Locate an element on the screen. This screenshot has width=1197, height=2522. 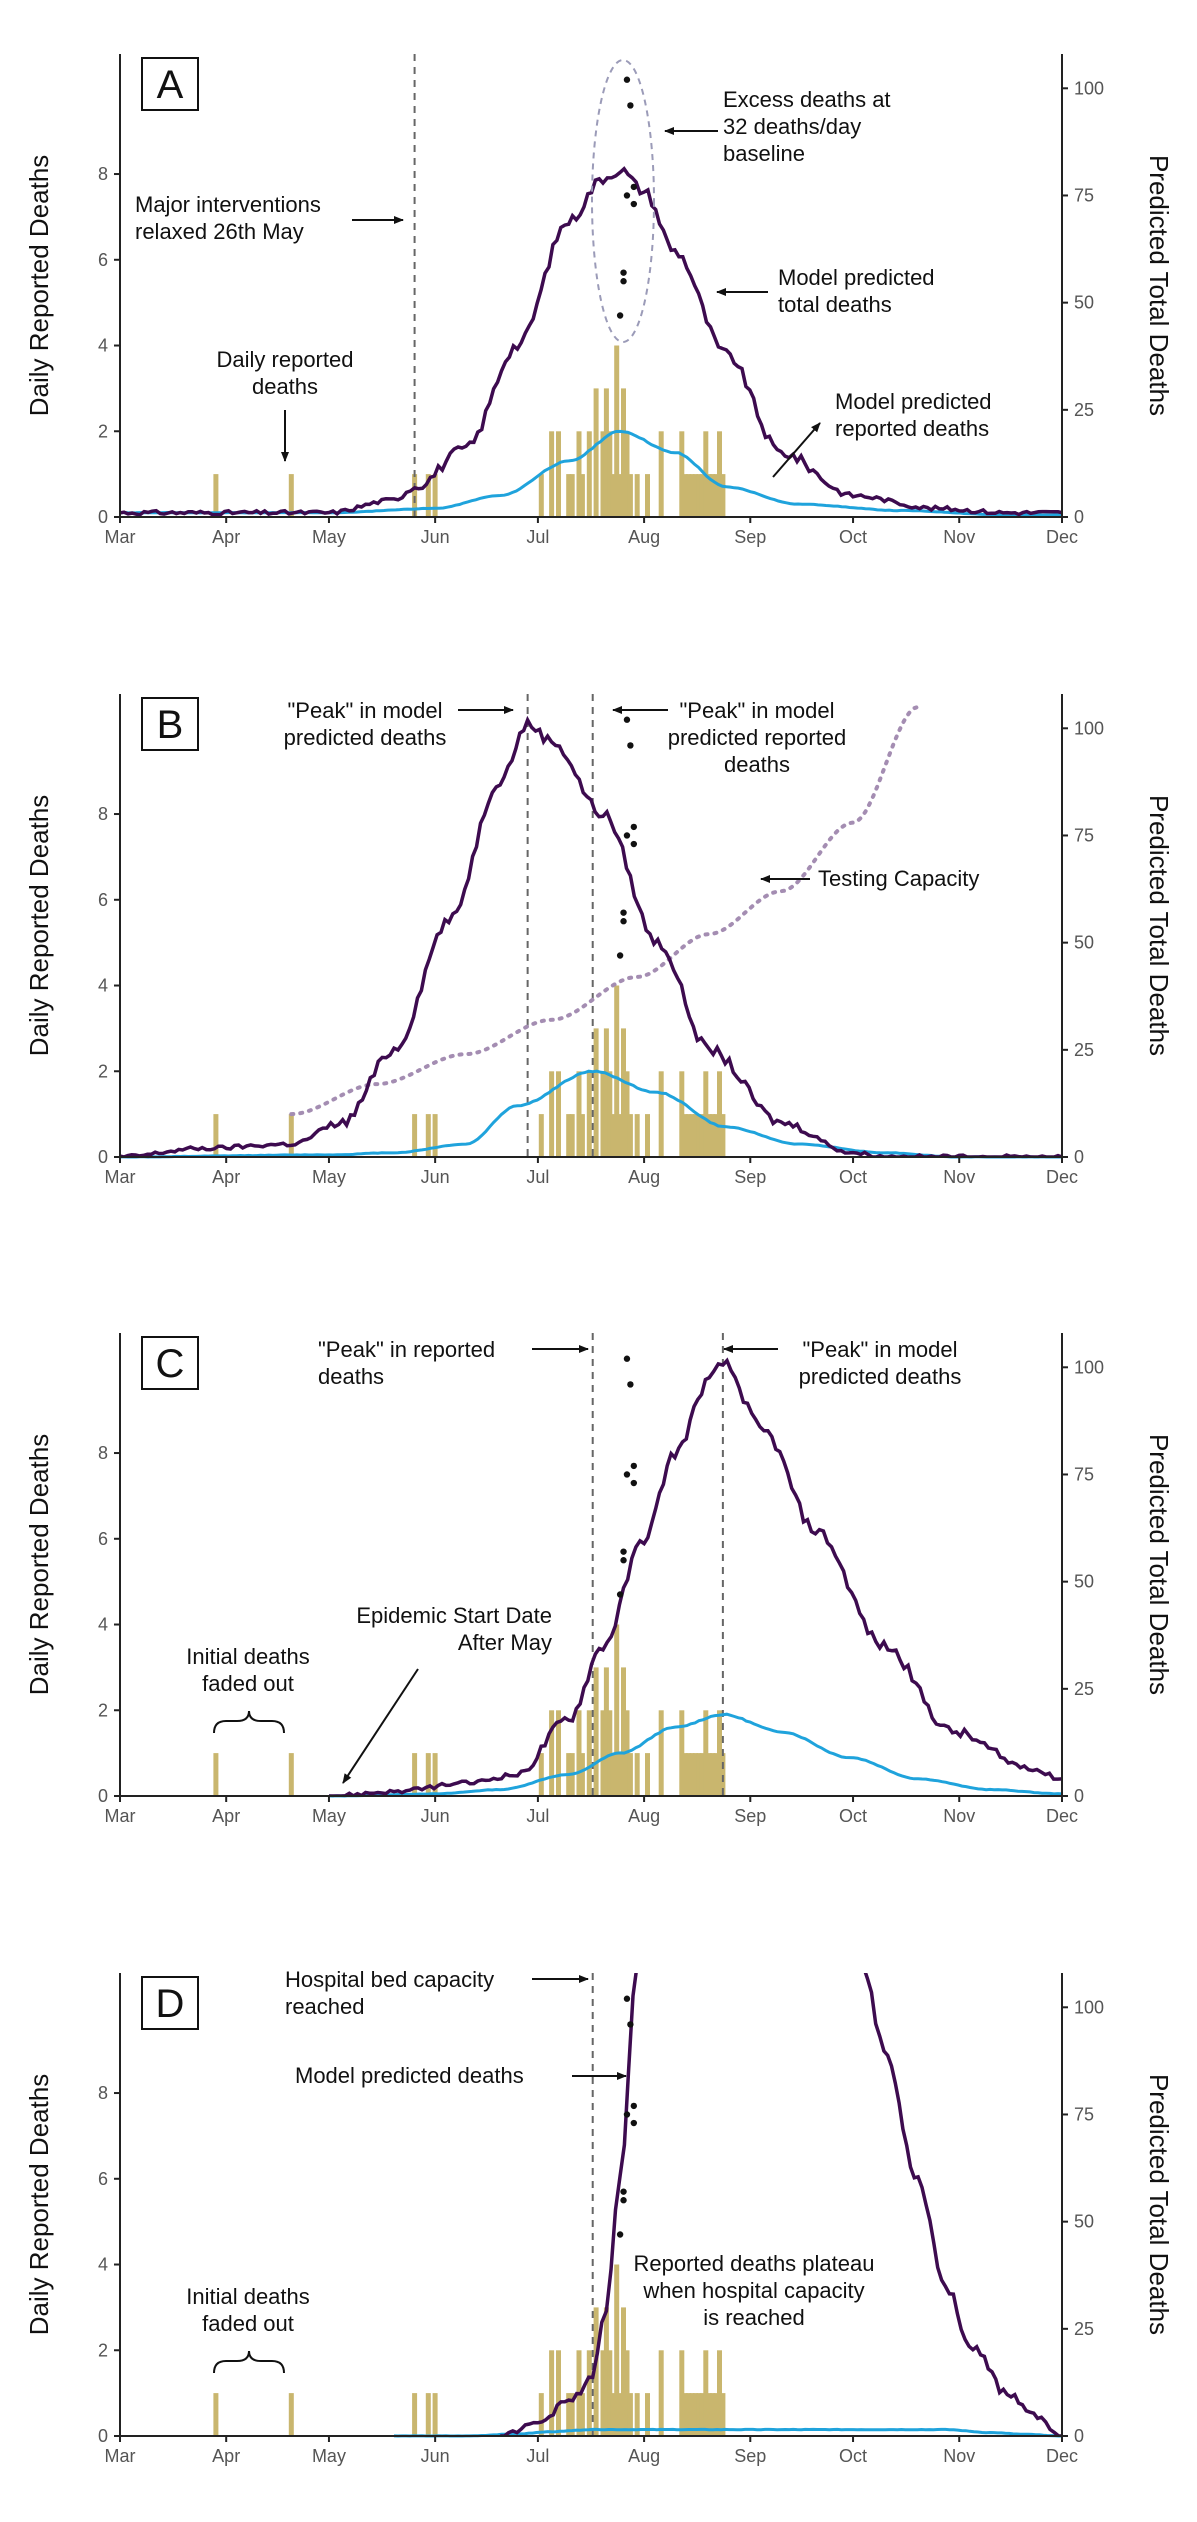
annotation-daily-reported-line: Daily reported is located at coordinates (285, 359).